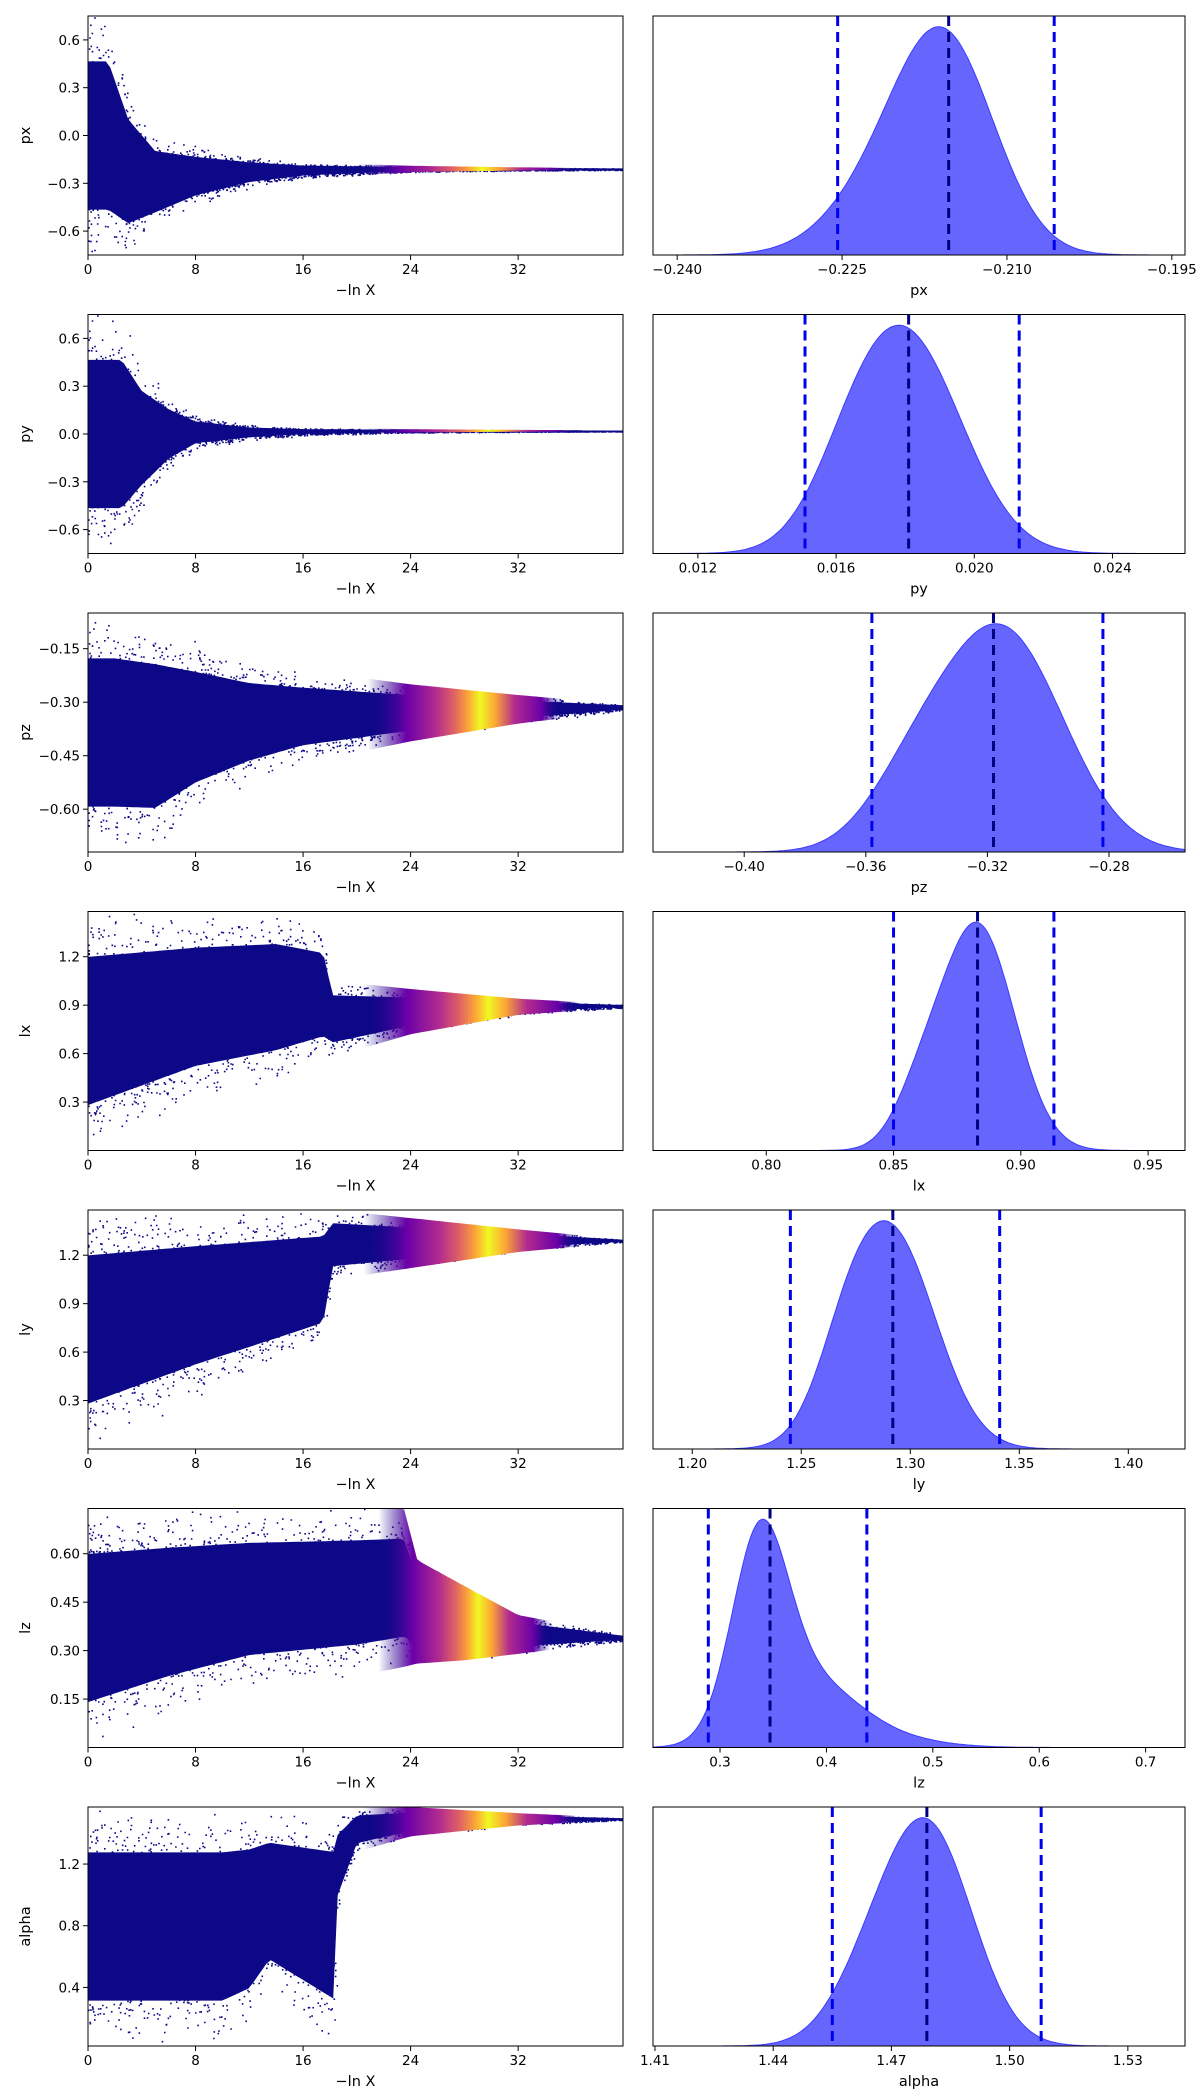 The image size is (1200, 2100). I want to click on trace-points-pz, so click(355, 733).